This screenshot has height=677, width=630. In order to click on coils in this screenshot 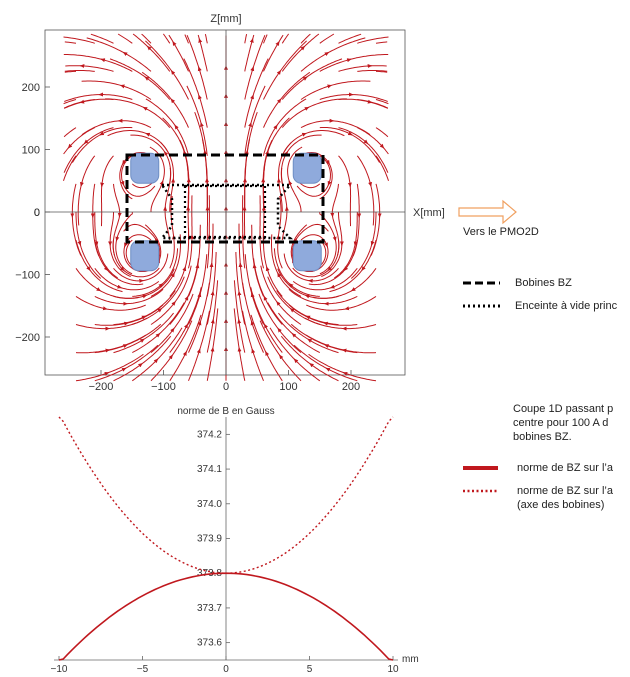, I will do `click(226, 212)`.